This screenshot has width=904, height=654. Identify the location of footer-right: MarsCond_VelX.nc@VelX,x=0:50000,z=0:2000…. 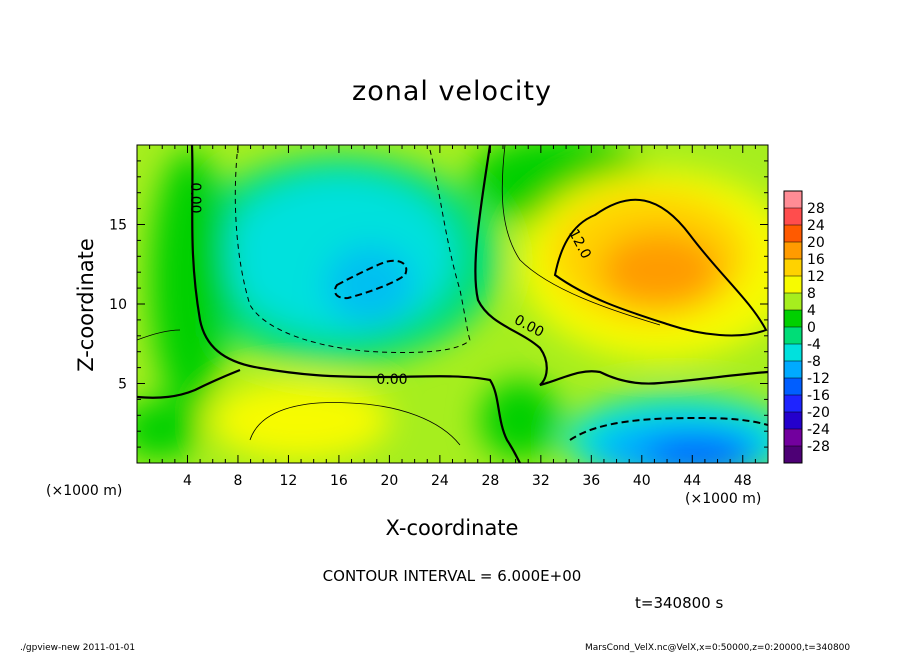
(718, 648).